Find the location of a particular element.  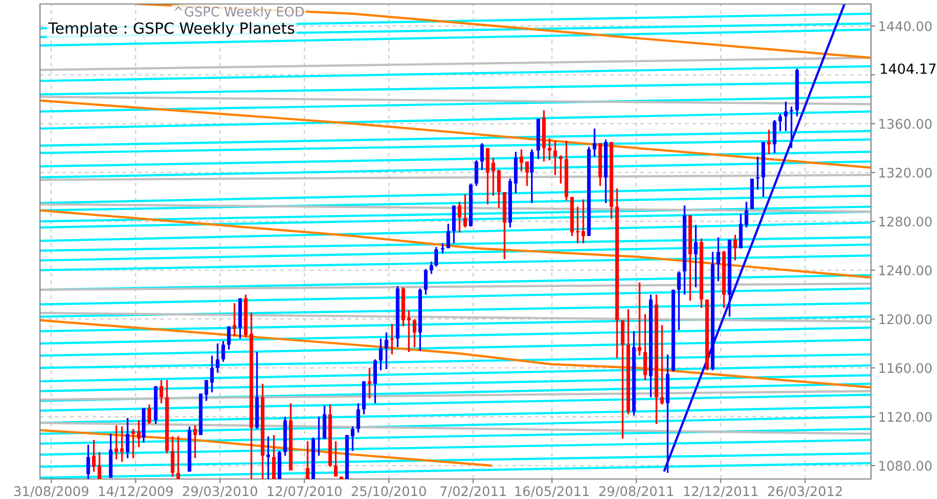

x-tick-label: 12/12/2011 is located at coordinates (721, 492).